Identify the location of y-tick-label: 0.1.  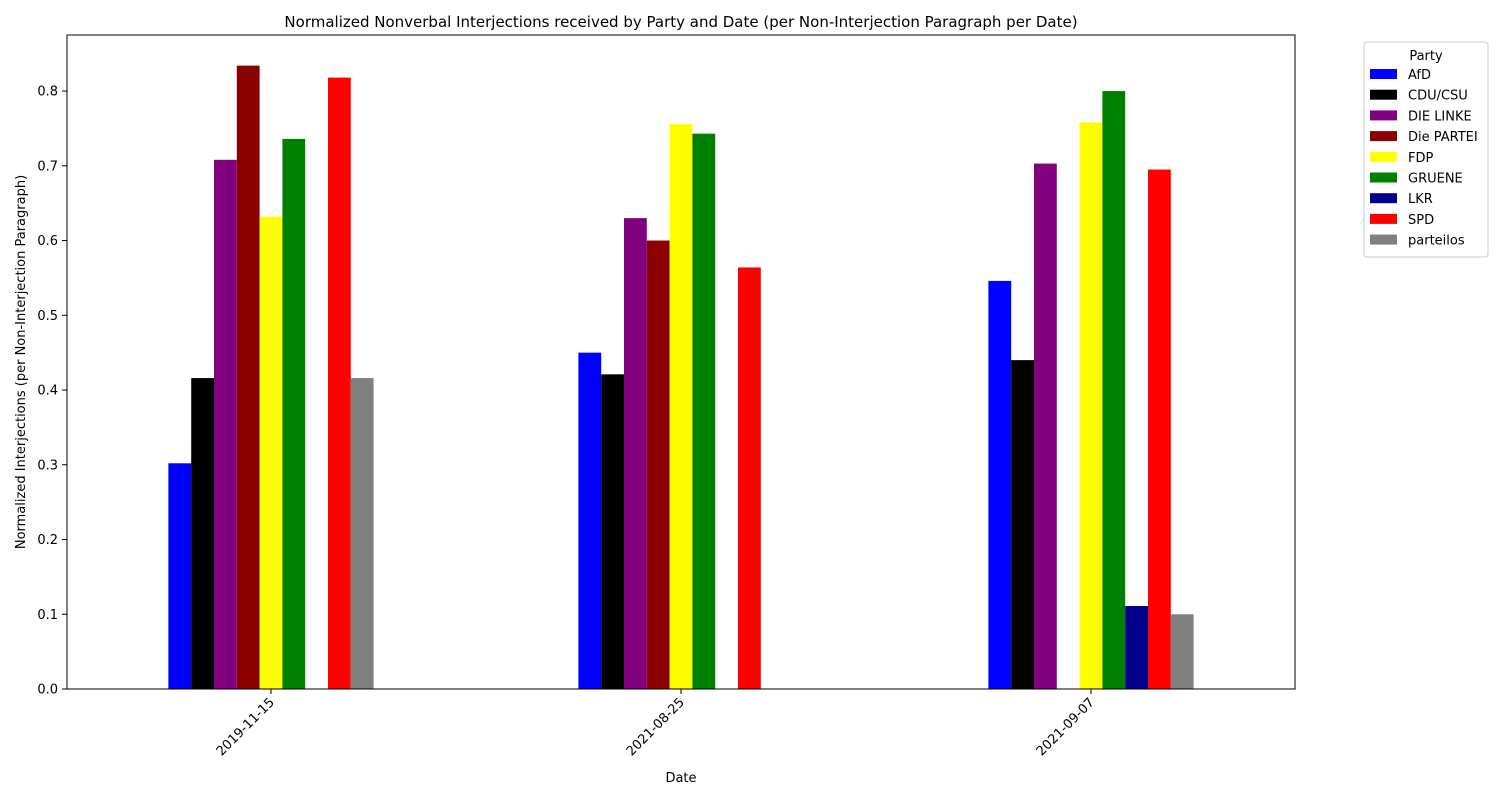
(47, 615).